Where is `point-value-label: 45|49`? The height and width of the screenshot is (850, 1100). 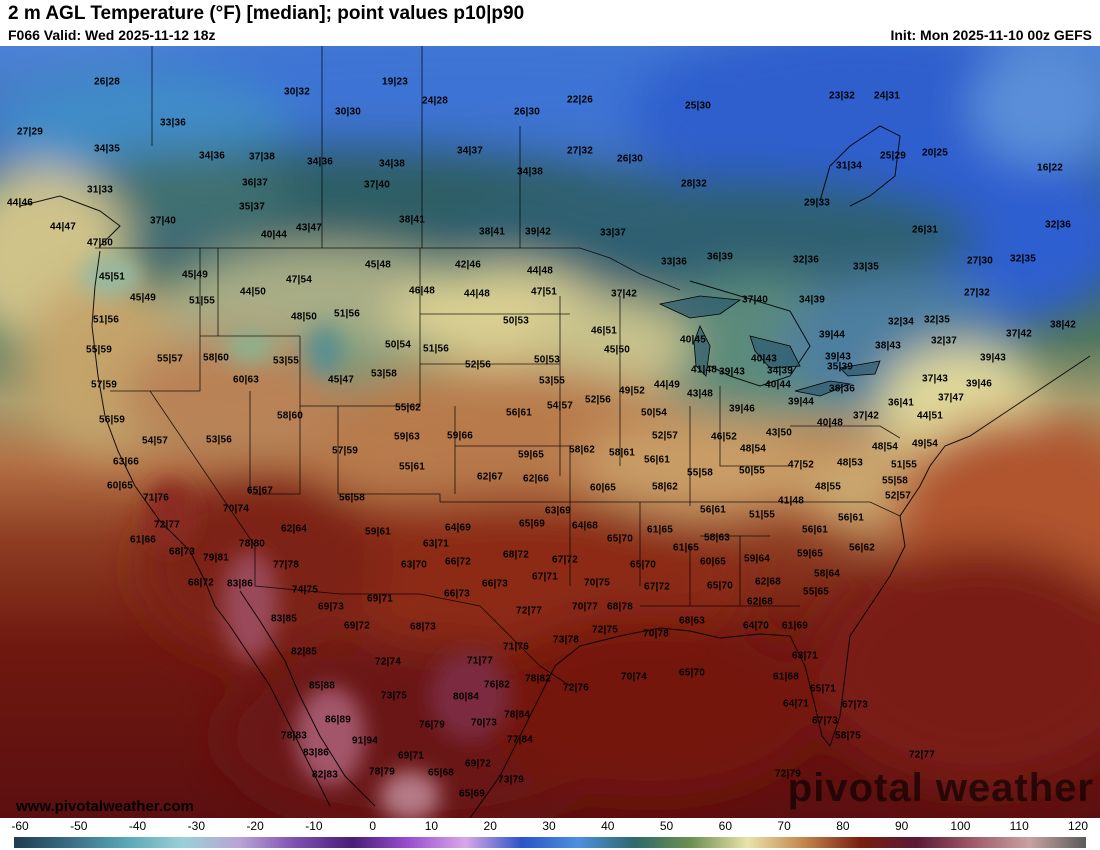 point-value-label: 45|49 is located at coordinates (143, 298).